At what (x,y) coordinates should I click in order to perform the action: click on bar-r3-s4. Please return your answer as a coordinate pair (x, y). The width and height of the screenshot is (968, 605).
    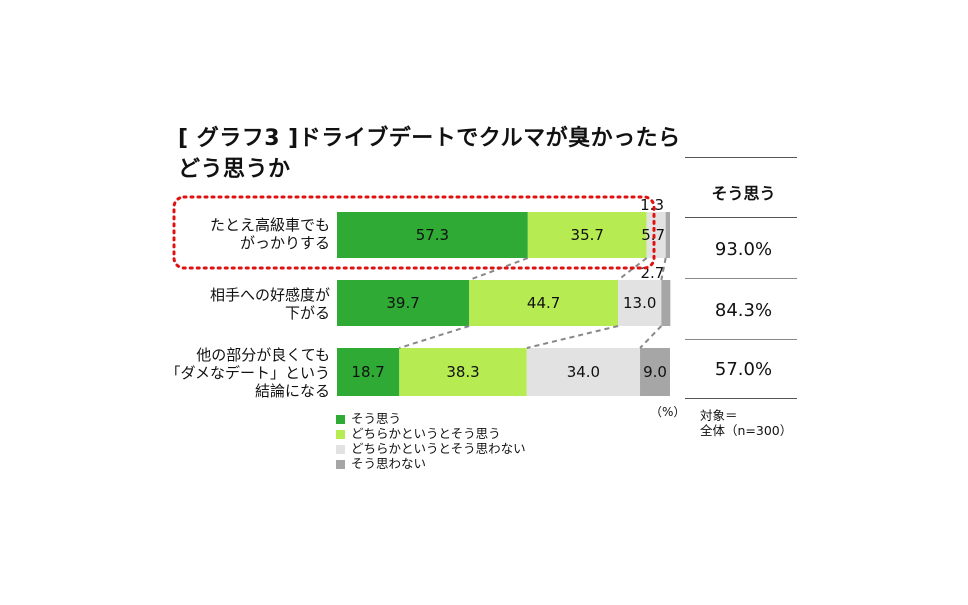
    Looking at the image, I should click on (655, 372).